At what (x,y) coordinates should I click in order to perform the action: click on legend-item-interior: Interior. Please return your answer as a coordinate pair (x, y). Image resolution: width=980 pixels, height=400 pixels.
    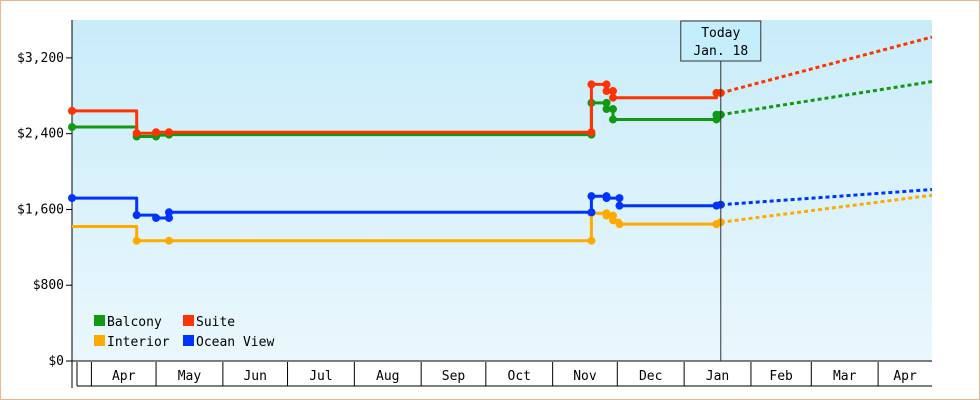
    Looking at the image, I should click on (132, 342).